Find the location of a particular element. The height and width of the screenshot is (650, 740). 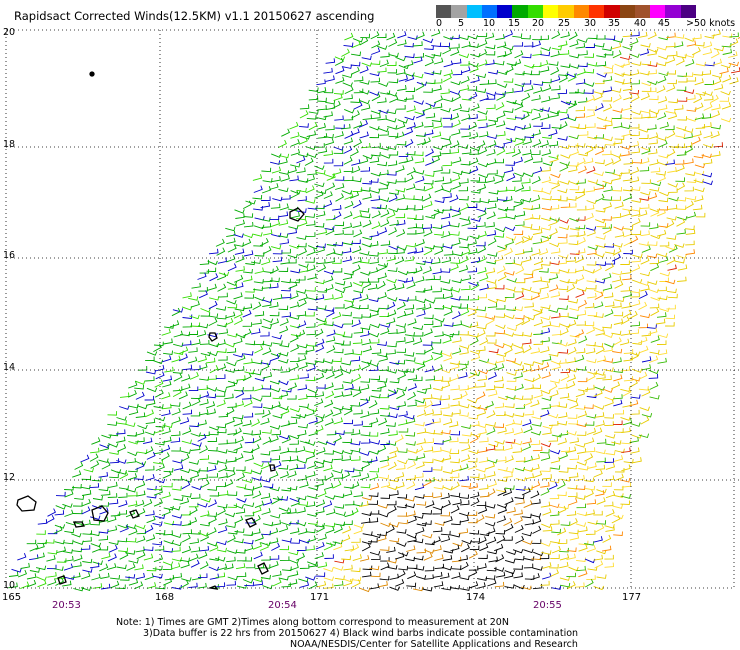

scale-tick-label: 25 is located at coordinates (564, 23).